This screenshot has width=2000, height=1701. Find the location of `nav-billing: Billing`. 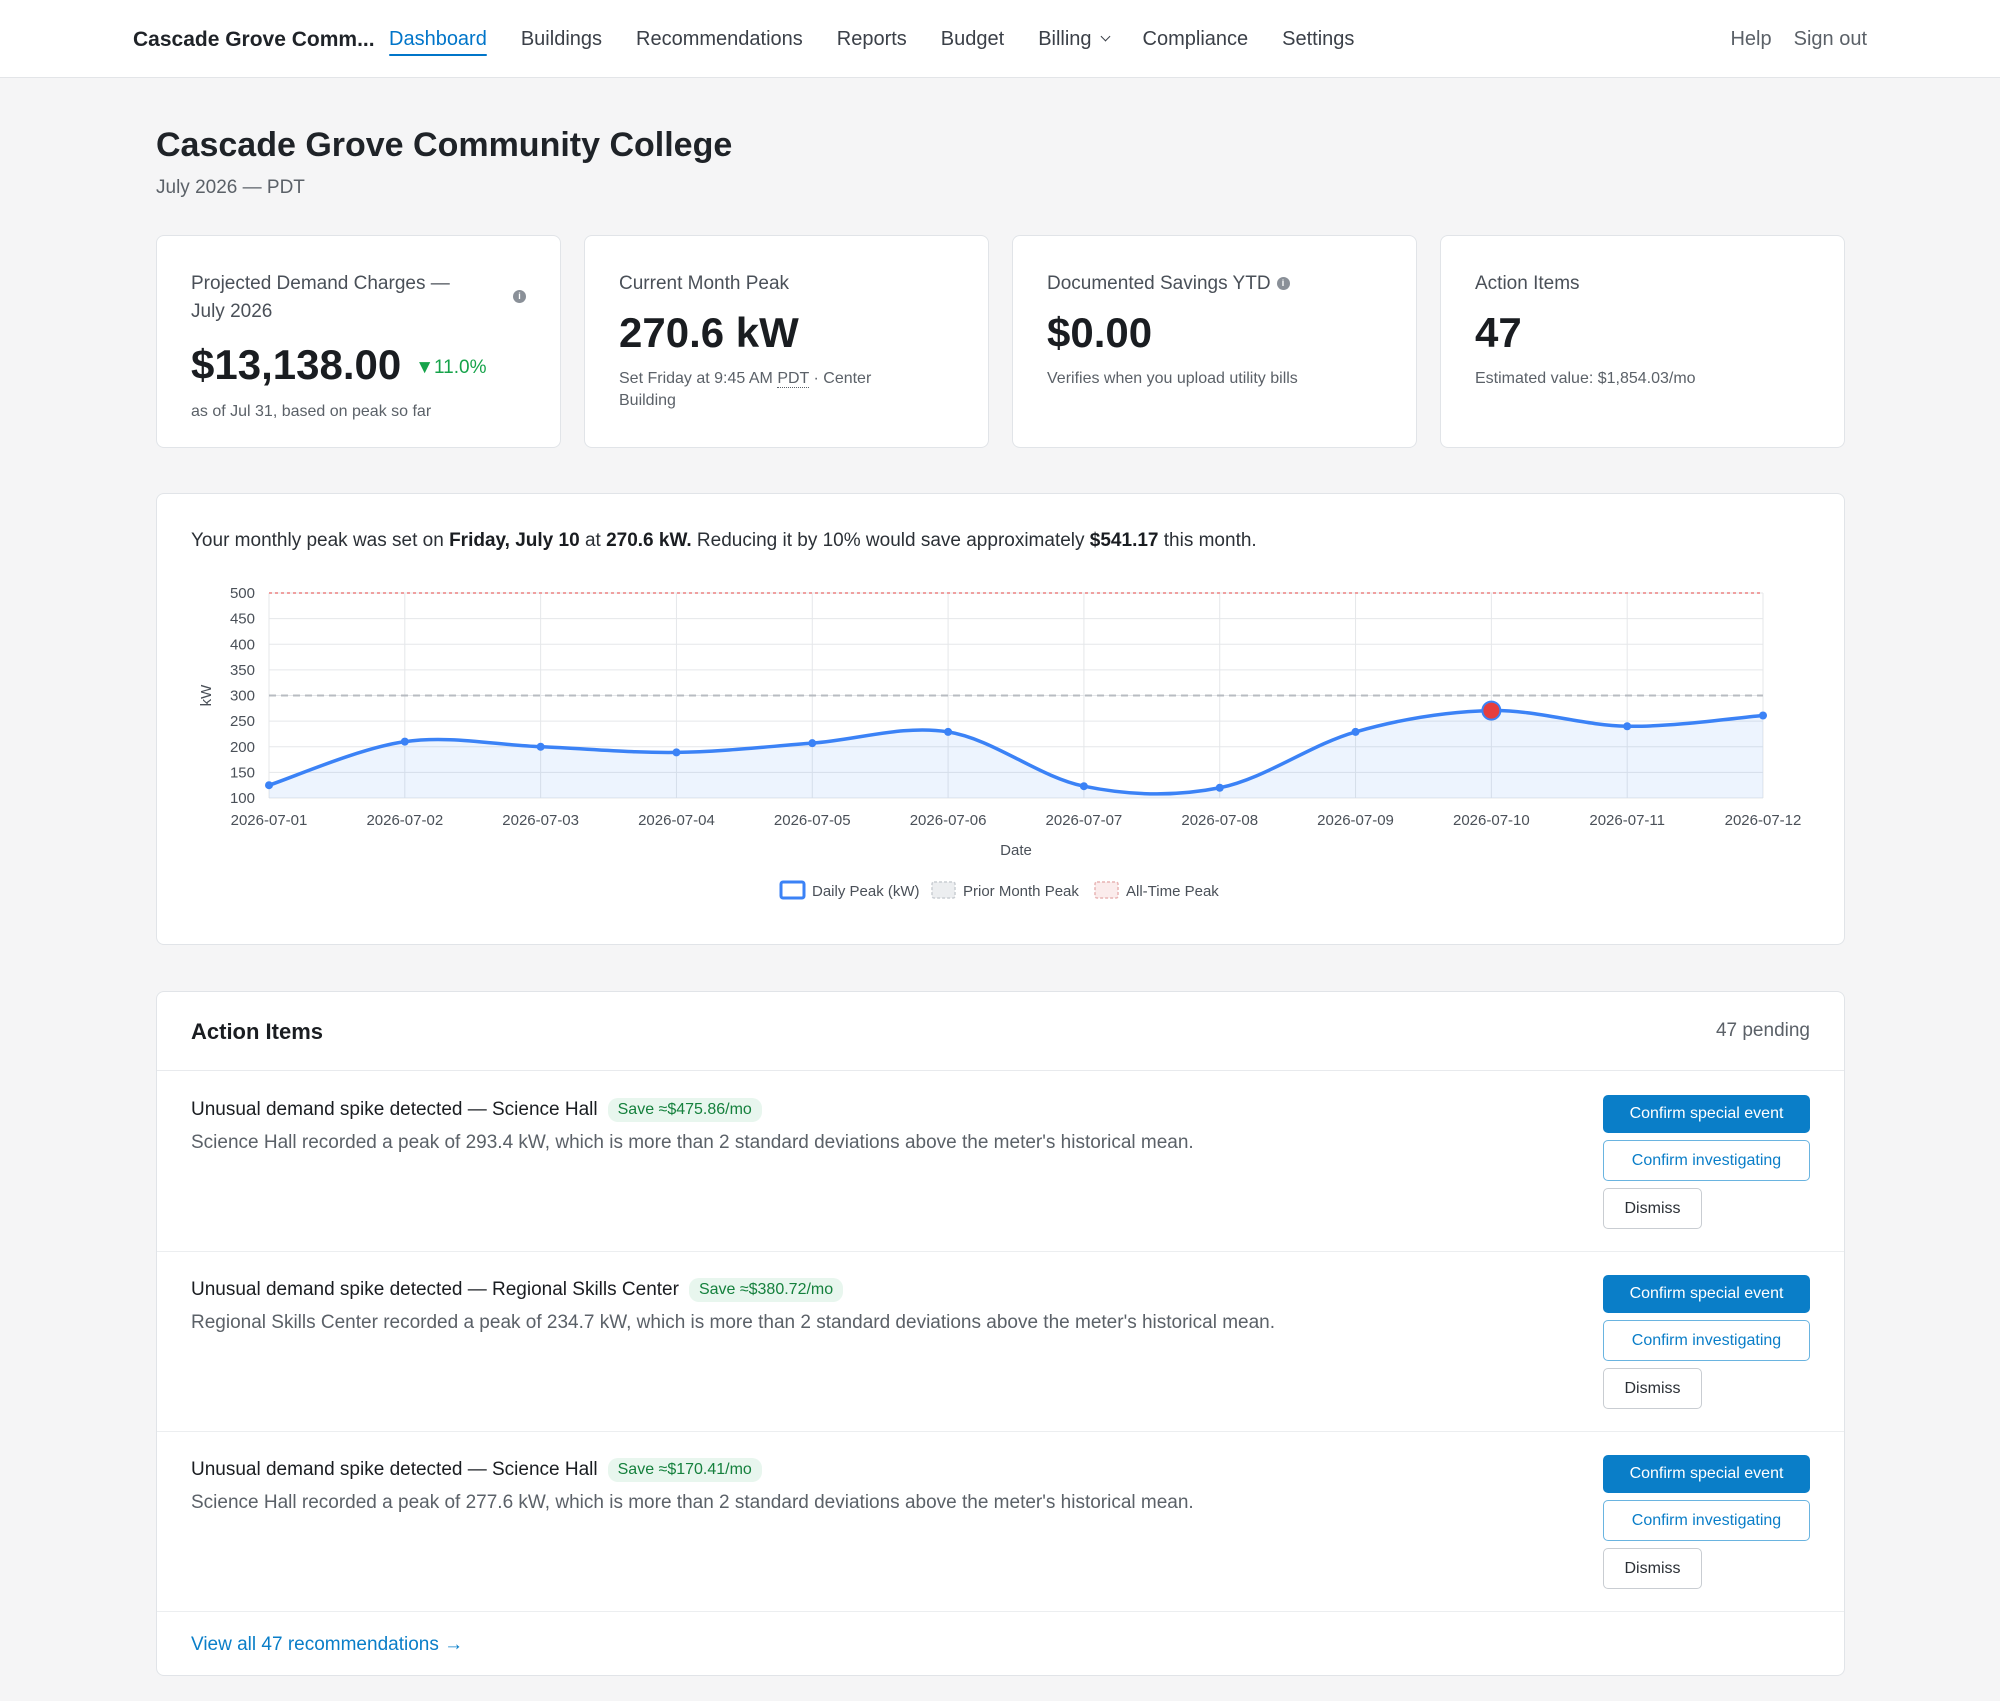

nav-billing: Billing is located at coordinates (1074, 39).